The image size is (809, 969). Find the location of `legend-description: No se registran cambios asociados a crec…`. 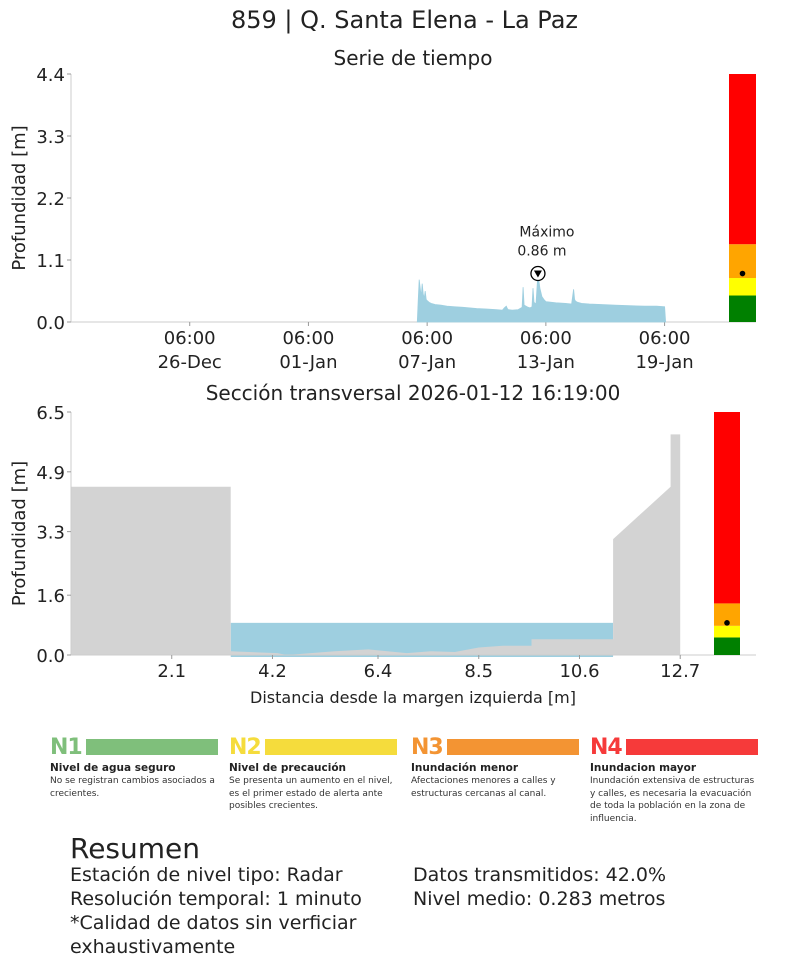

legend-description: No se registran cambios asociados a crec… is located at coordinates (132, 787).